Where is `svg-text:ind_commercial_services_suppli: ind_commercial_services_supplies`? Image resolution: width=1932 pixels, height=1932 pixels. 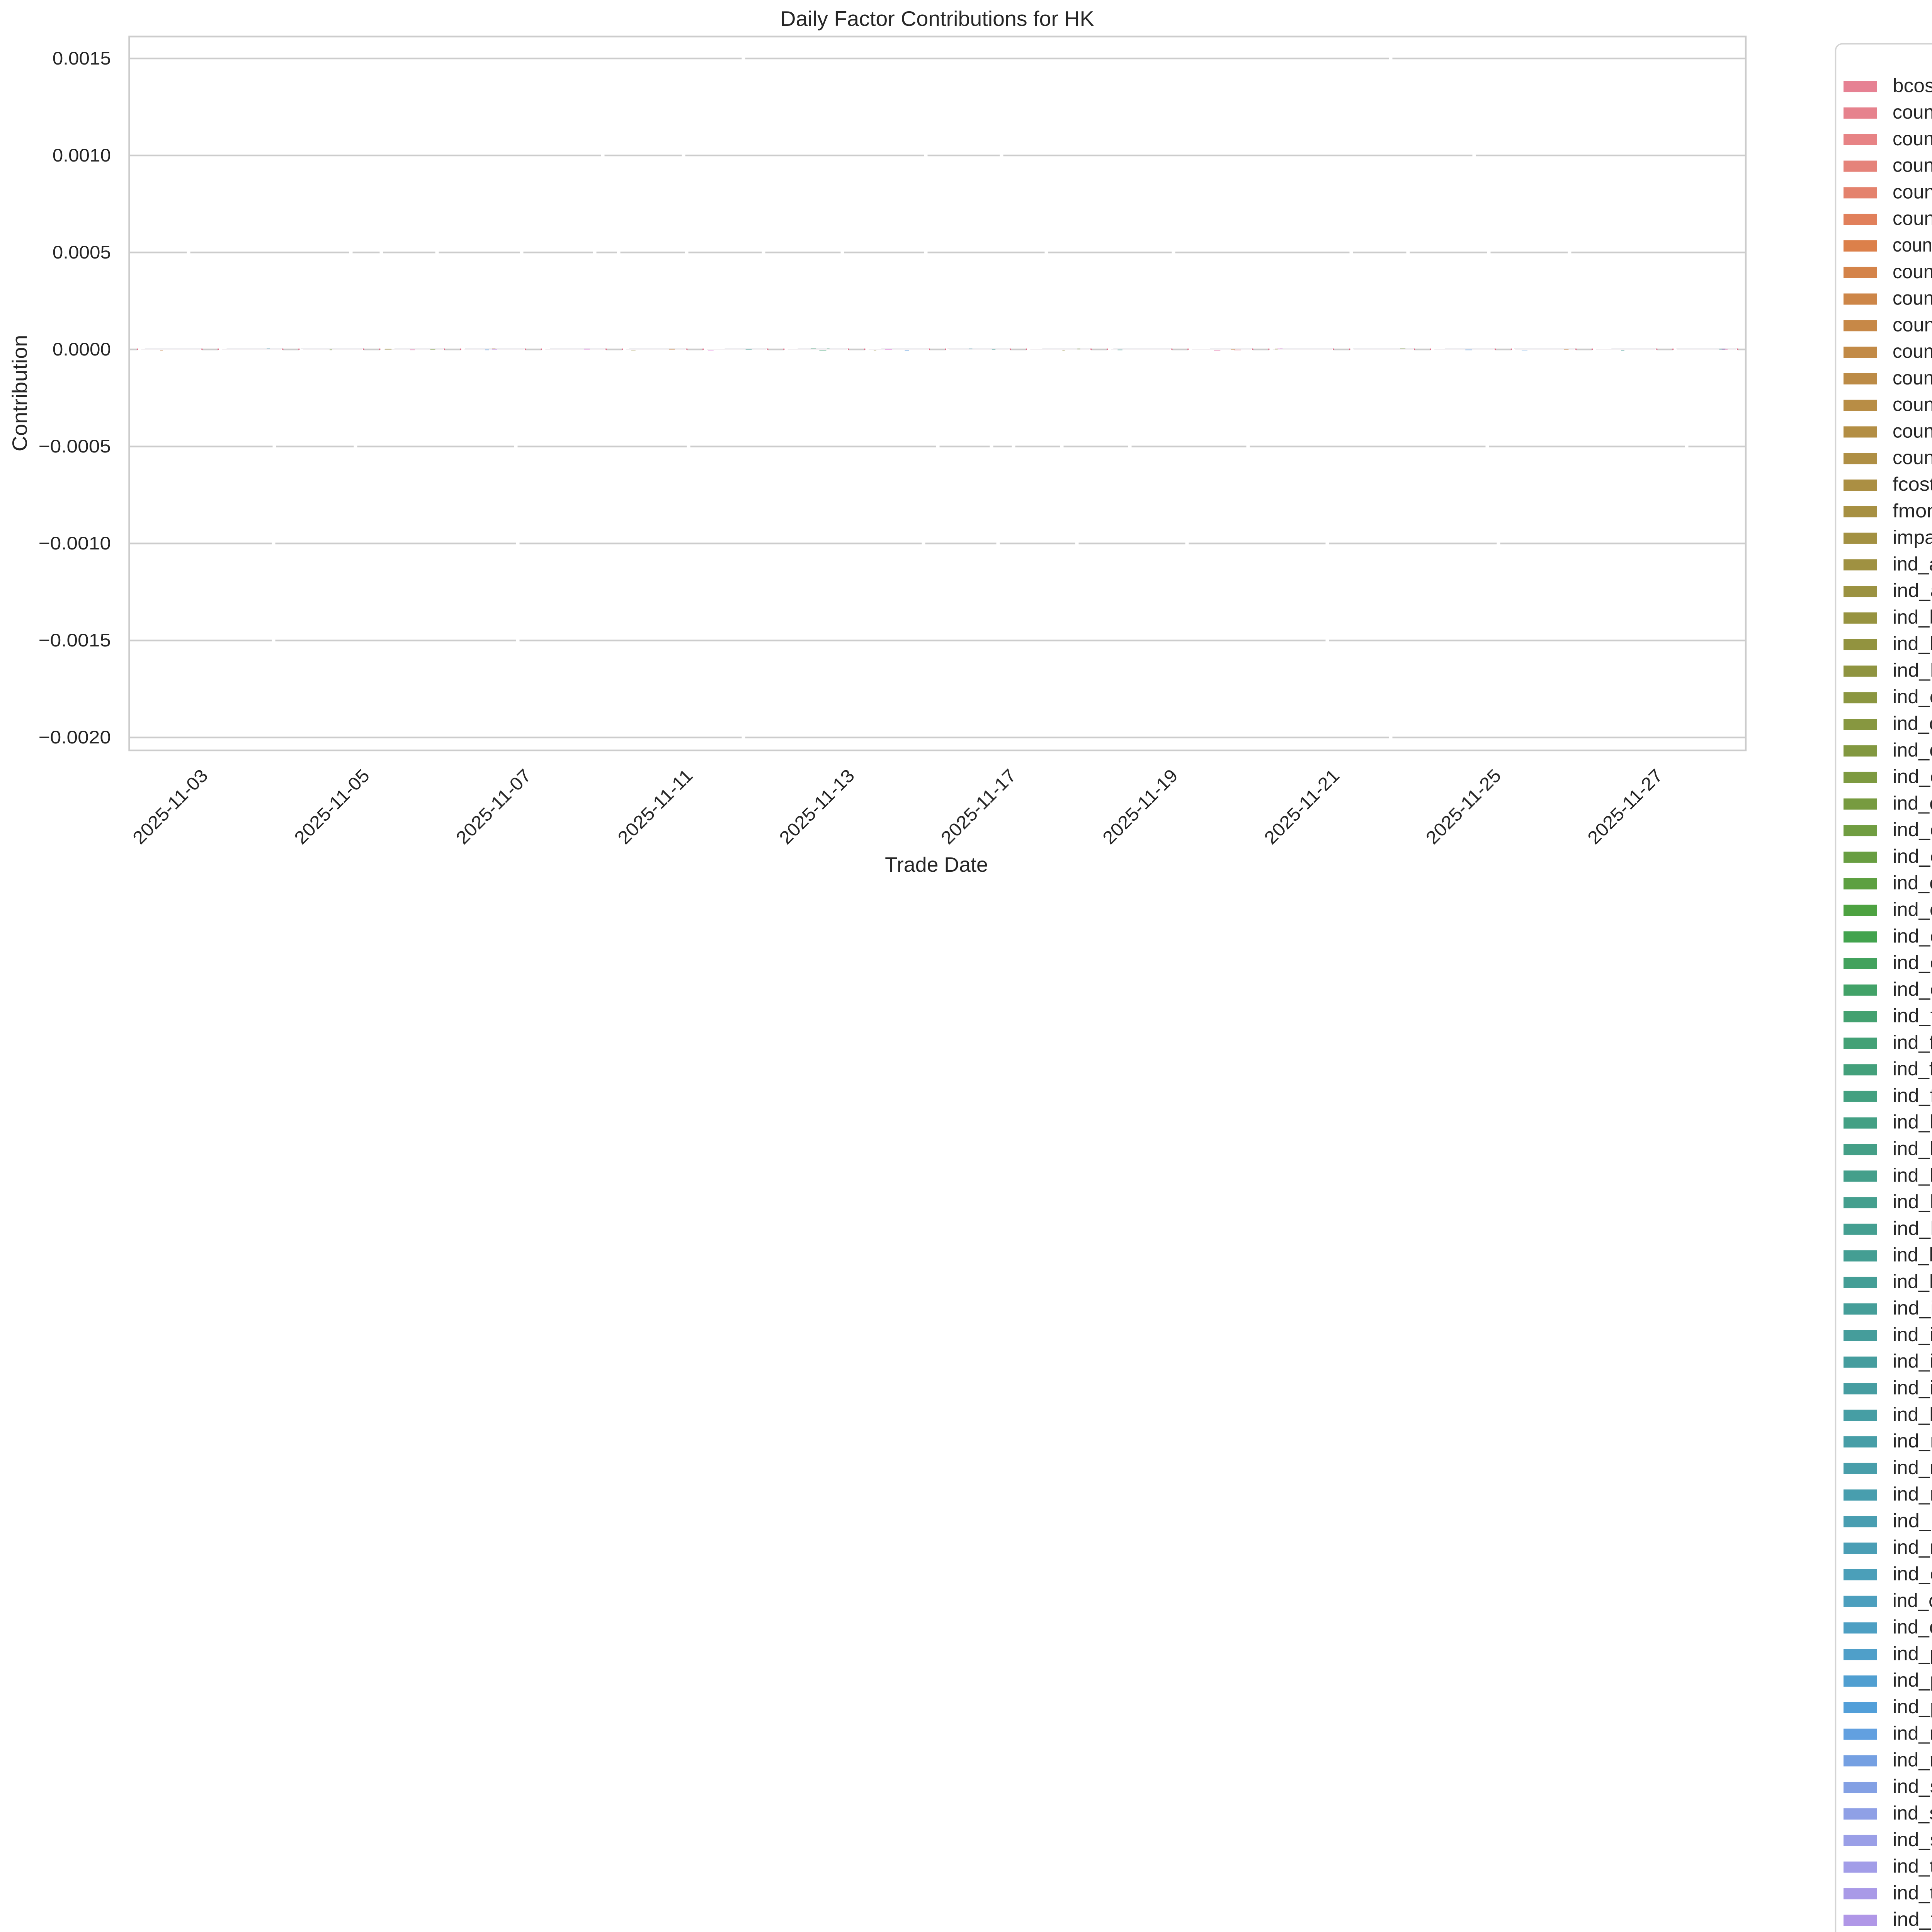
svg-text:ind_commercial_services_suppli: ind_commercial_services_supplies is located at coordinates (1913, 750).